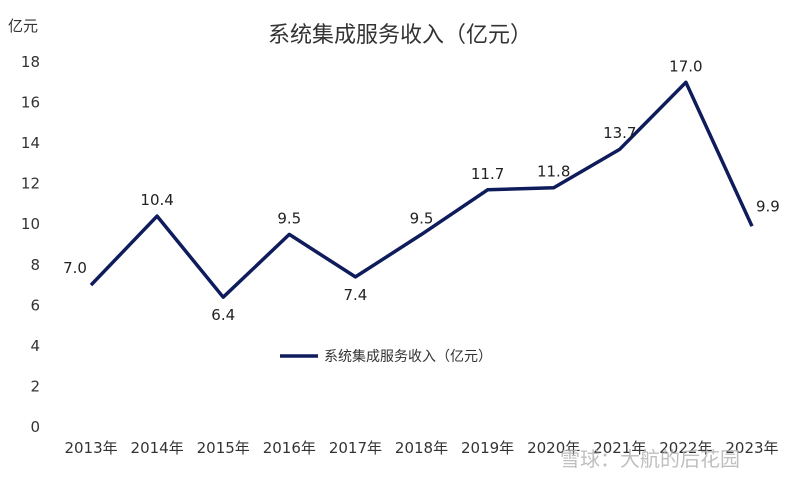 The height and width of the screenshot is (480, 800). What do you see at coordinates (685, 66) in the screenshot?
I see `data-label: 17.0` at bounding box center [685, 66].